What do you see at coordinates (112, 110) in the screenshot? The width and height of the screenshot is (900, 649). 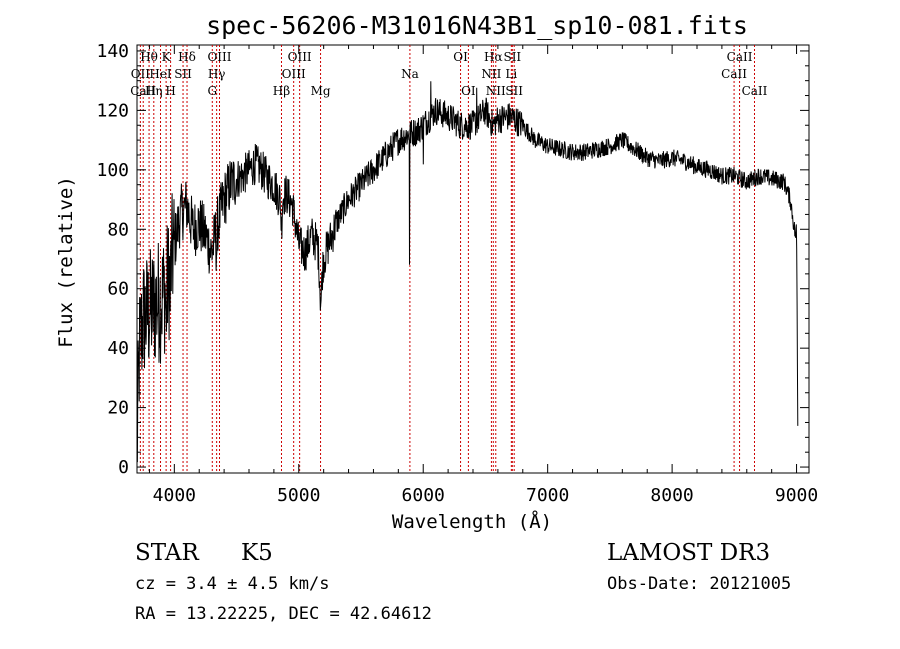 I see `y-tick-label: 120` at bounding box center [112, 110].